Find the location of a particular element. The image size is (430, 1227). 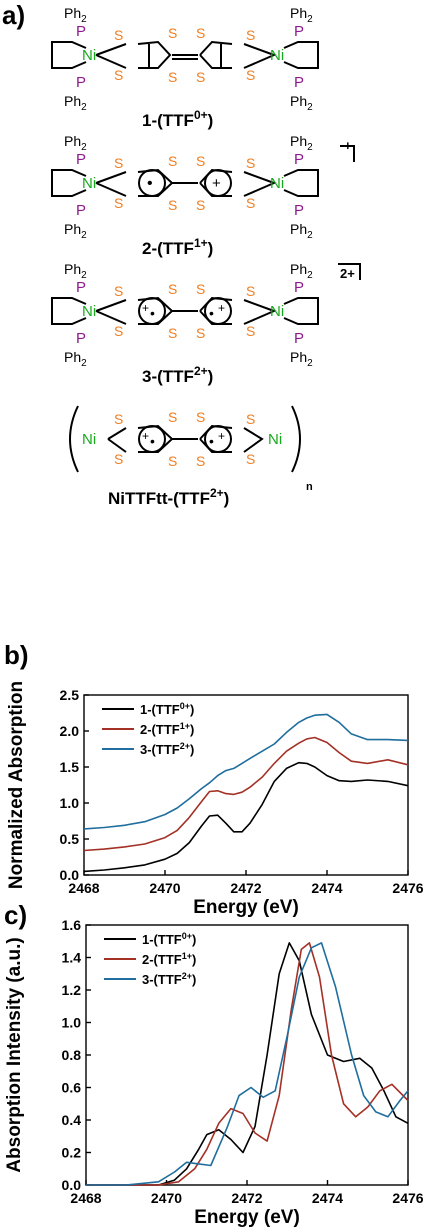

y-tick-label: 0.4 is located at coordinates (72, 1120).